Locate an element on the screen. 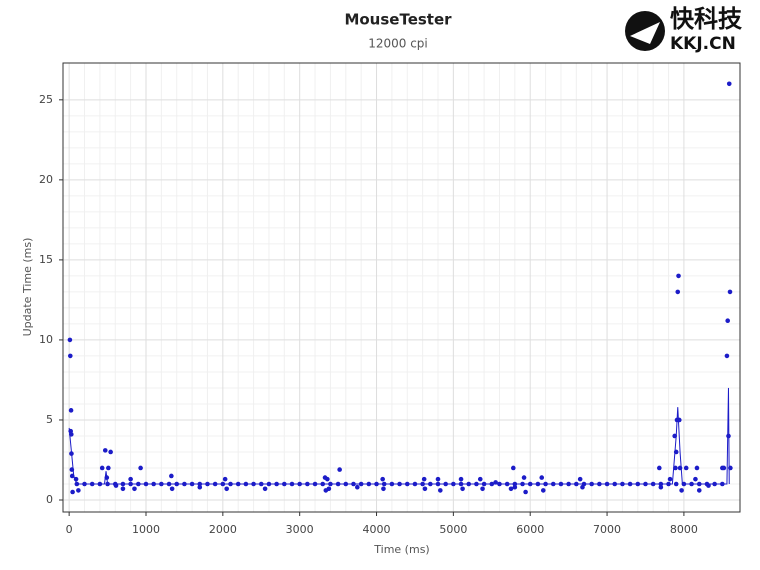  logo: 快科技 KKJ.CN is located at coordinates (684, 29).